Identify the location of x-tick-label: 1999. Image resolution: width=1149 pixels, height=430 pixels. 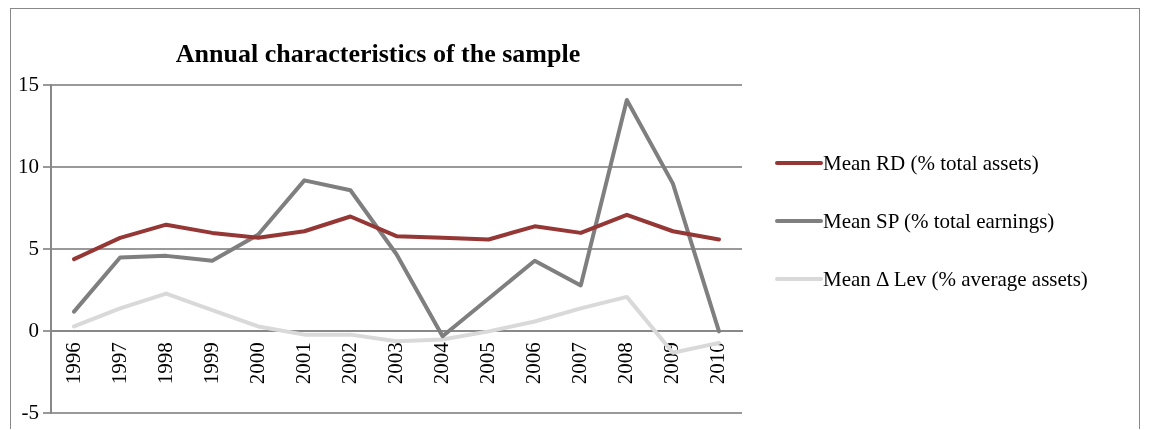
(210, 363).